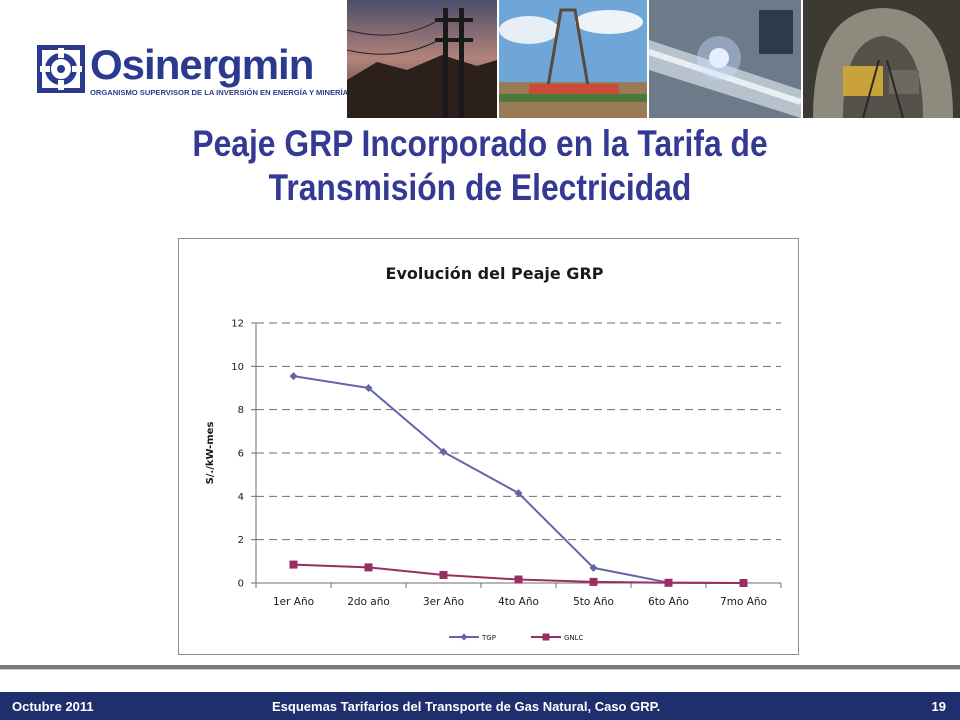  I want to click on slide-title-line1: Peaje GRP Incorporado en la Tarifa de, so click(480, 143).